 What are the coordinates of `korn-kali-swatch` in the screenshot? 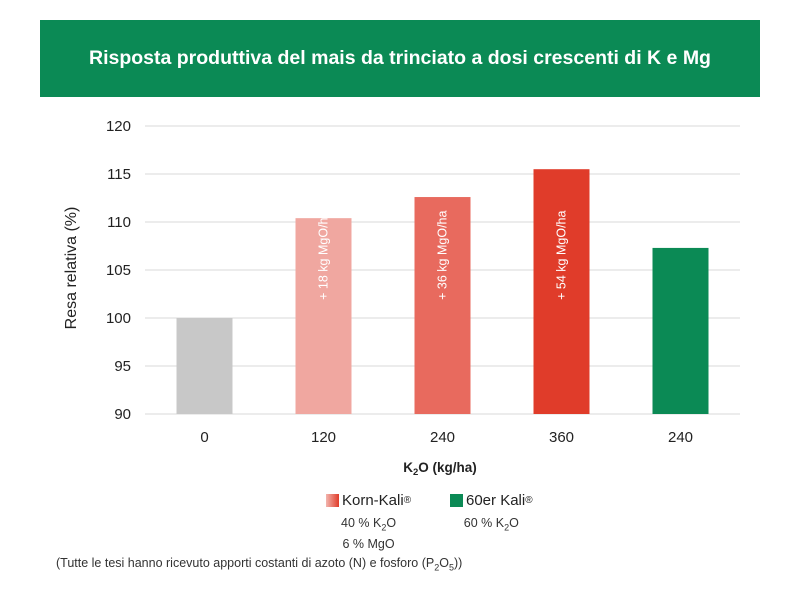 It's located at (332, 500).